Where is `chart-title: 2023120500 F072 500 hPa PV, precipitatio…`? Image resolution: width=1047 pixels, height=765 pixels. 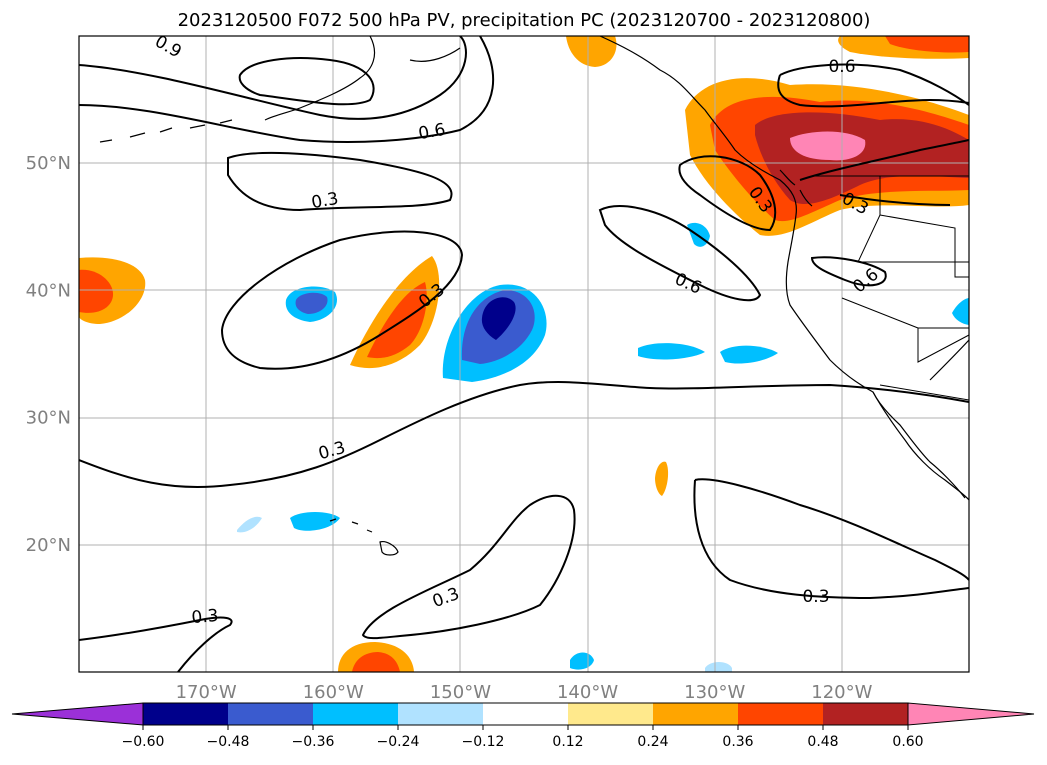
chart-title: 2023120500 F072 500 hPa PV, precipitatio… is located at coordinates (524, 20).